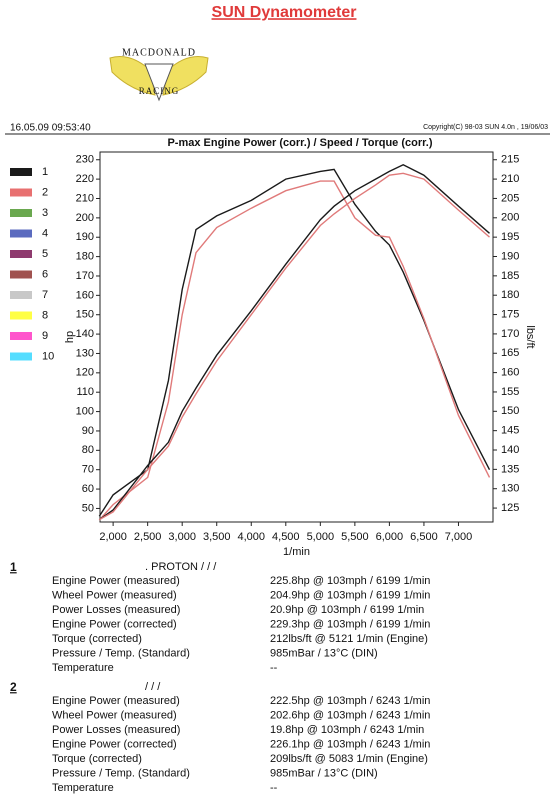 The height and width of the screenshot is (797, 552). Describe the element at coordinates (510, 489) in the screenshot. I see `y2-tick-label: 130` at that location.